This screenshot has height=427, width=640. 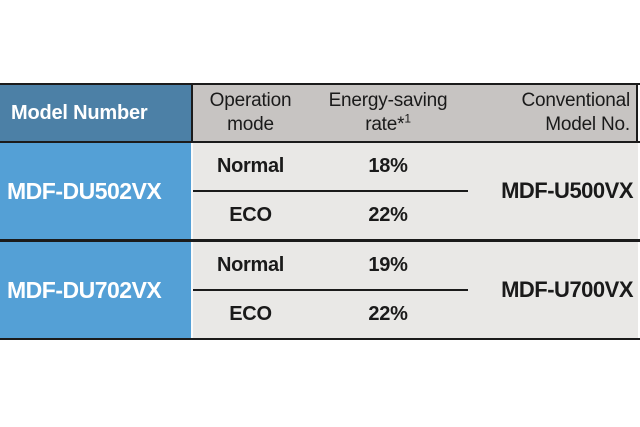 I want to click on header-operation-mode-line1: Operation, so click(x=250, y=100).